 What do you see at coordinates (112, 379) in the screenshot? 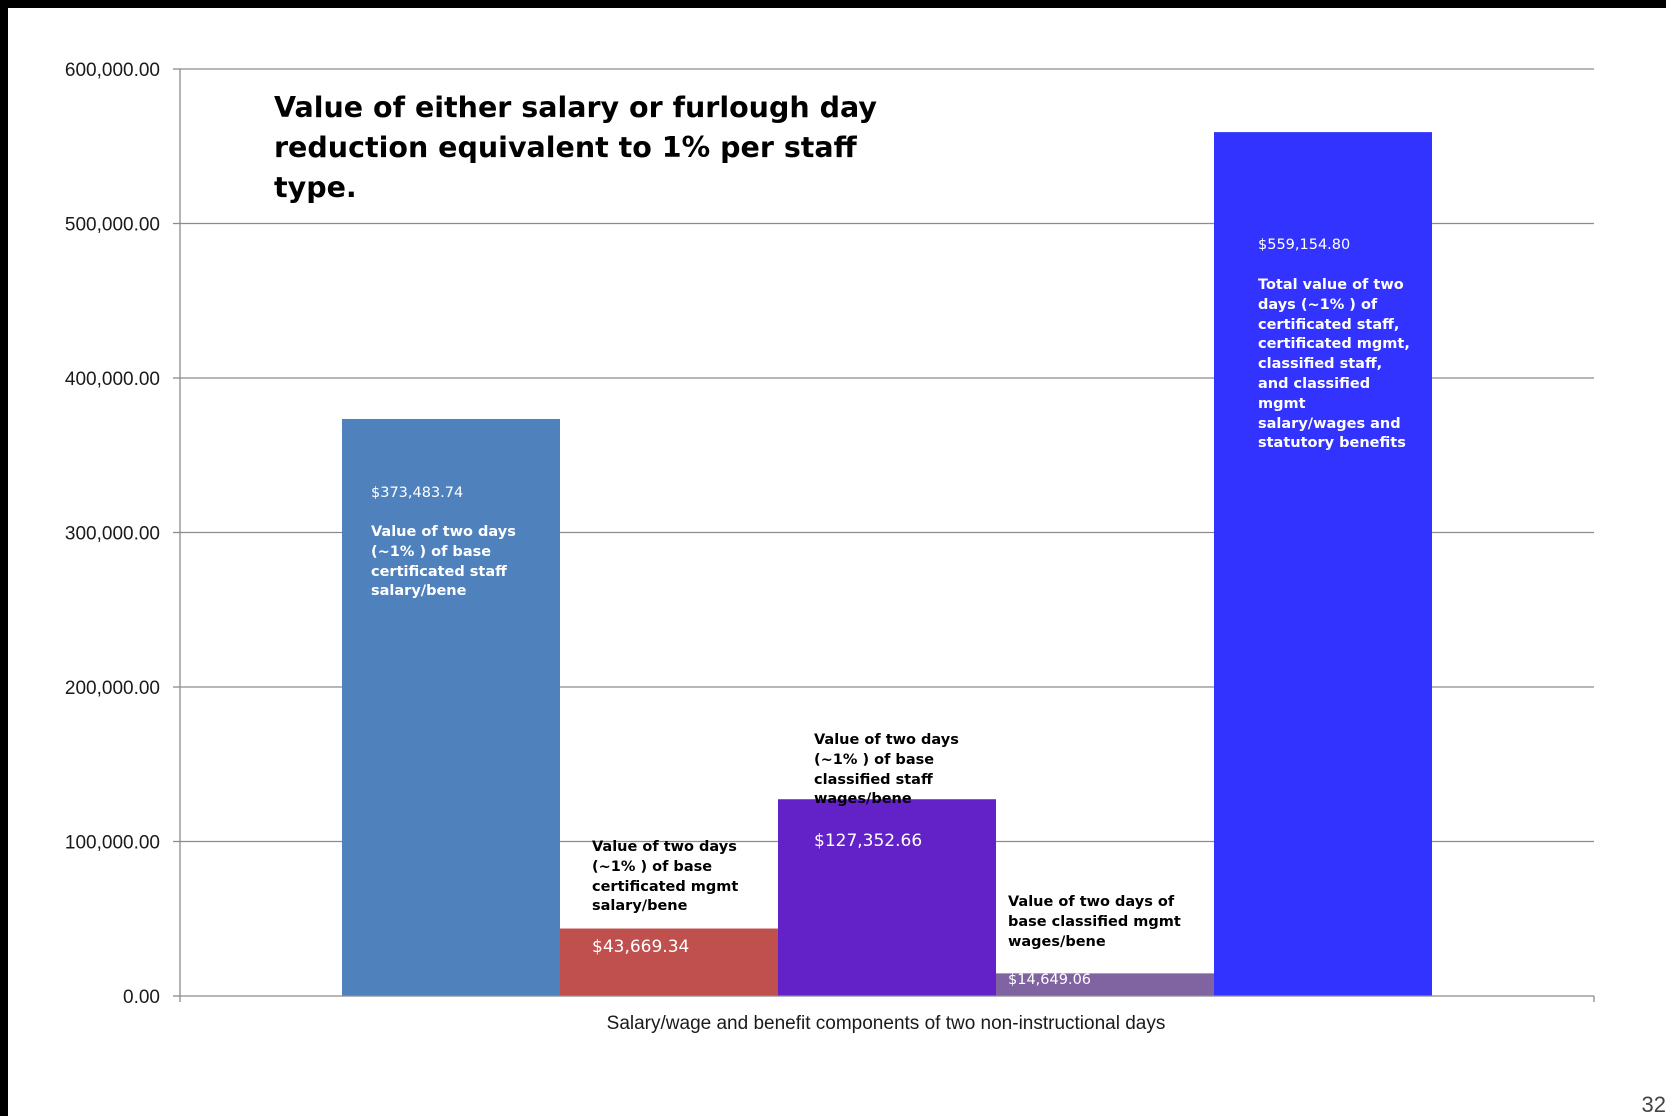
I see `y-tick-label: 400,000.00` at bounding box center [112, 379].